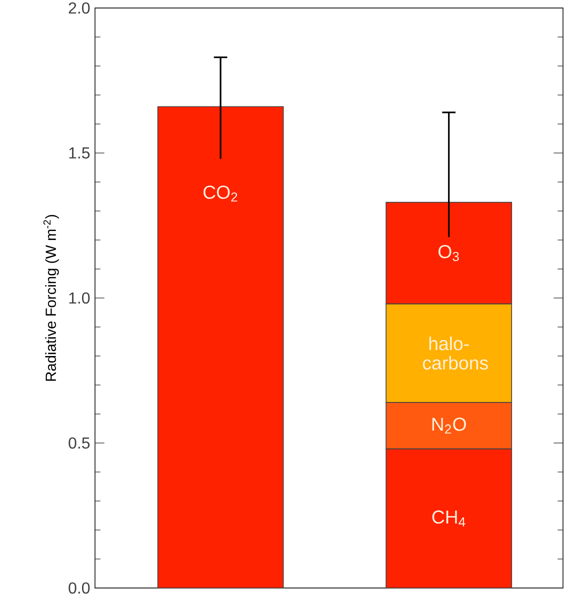 Image resolution: width=566 pixels, height=600 pixels. Describe the element at coordinates (449, 426) in the screenshot. I see `series-label: N$_{2}$O` at that location.